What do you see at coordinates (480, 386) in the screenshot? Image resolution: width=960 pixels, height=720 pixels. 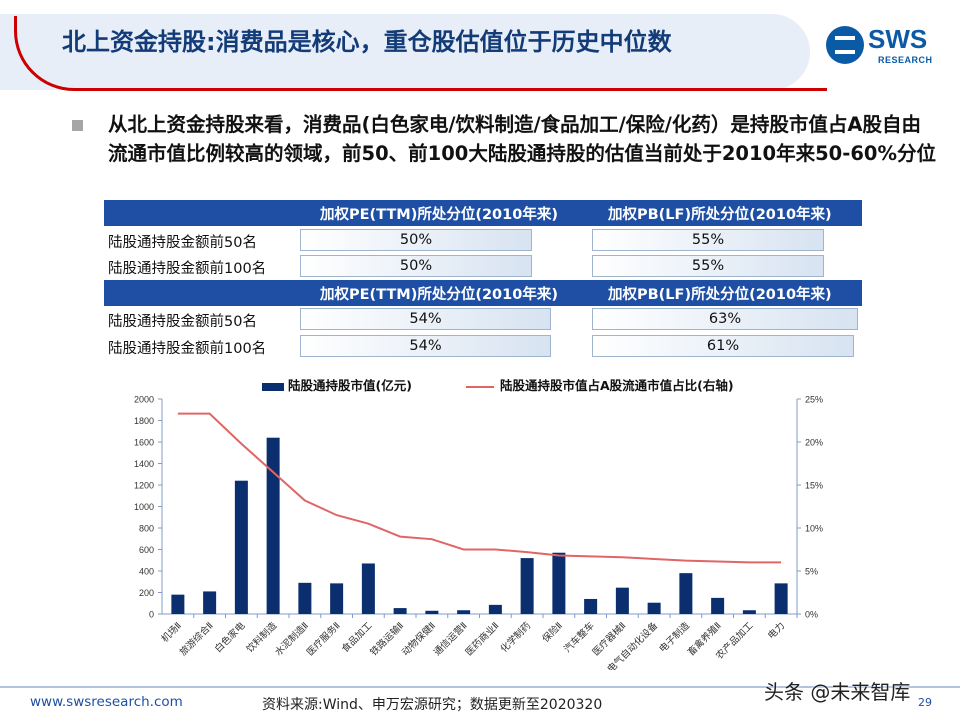 I see `legend-line-swatch` at bounding box center [480, 386].